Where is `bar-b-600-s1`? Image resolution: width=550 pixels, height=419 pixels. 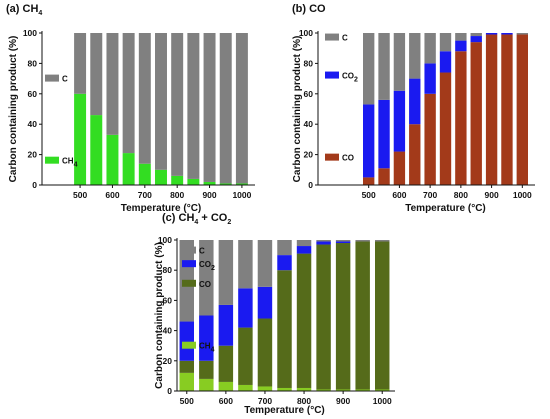 bar-b-600-s1 is located at coordinates (399, 121).